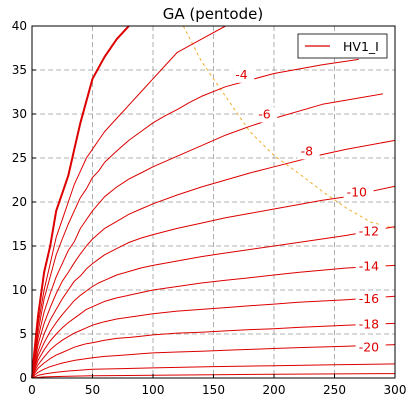 This screenshot has width=409, height=402. What do you see at coordinates (19, 114) in the screenshot?
I see `y-tick-label: 30` at bounding box center [19, 114].